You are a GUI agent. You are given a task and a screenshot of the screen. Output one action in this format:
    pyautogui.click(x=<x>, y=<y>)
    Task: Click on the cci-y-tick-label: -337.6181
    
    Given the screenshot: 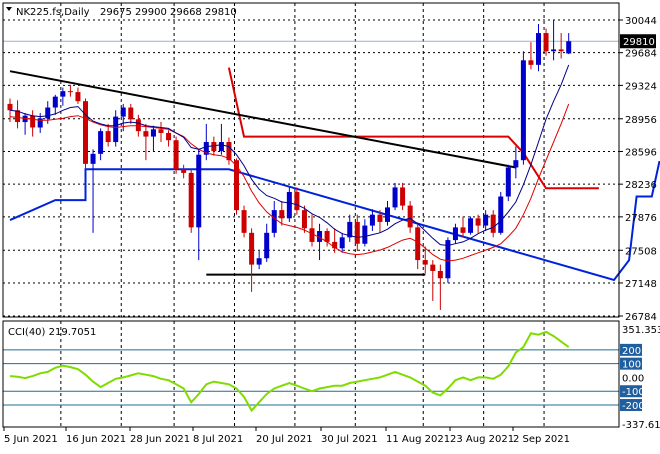 What is the action you would take?
    pyautogui.click(x=641, y=425)
    